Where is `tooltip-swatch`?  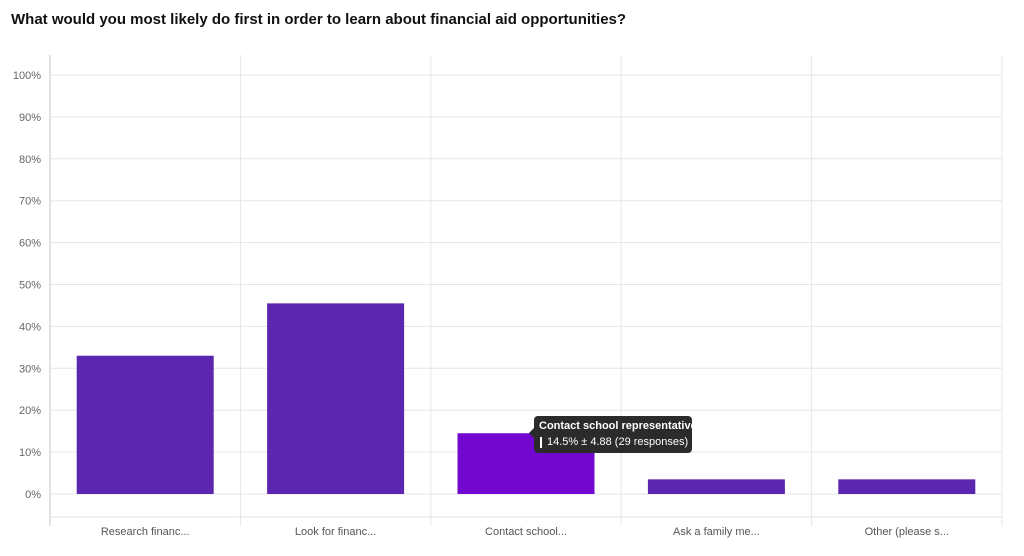 tooltip-swatch is located at coordinates (541, 442).